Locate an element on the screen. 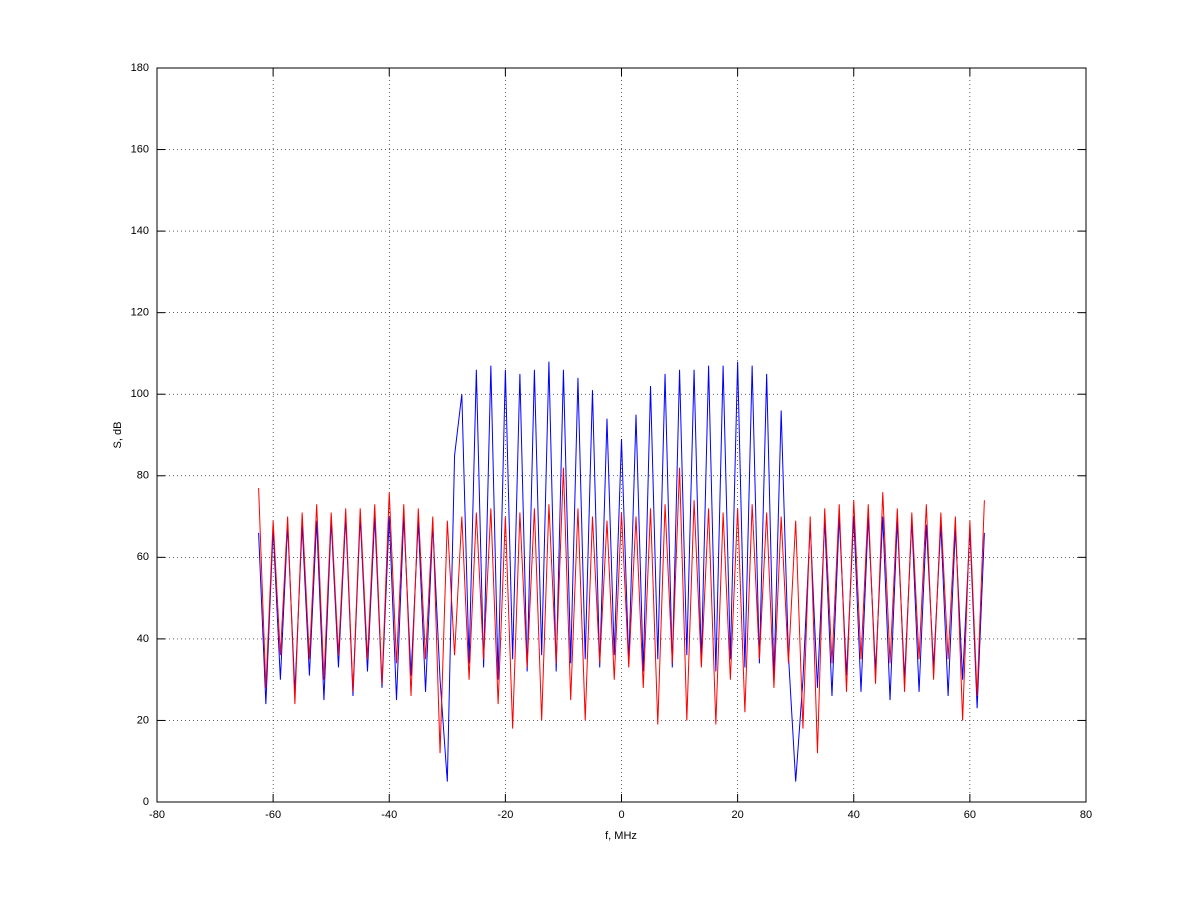 The height and width of the screenshot is (901, 1200). y-axis-label: S, dB is located at coordinates (118, 435).